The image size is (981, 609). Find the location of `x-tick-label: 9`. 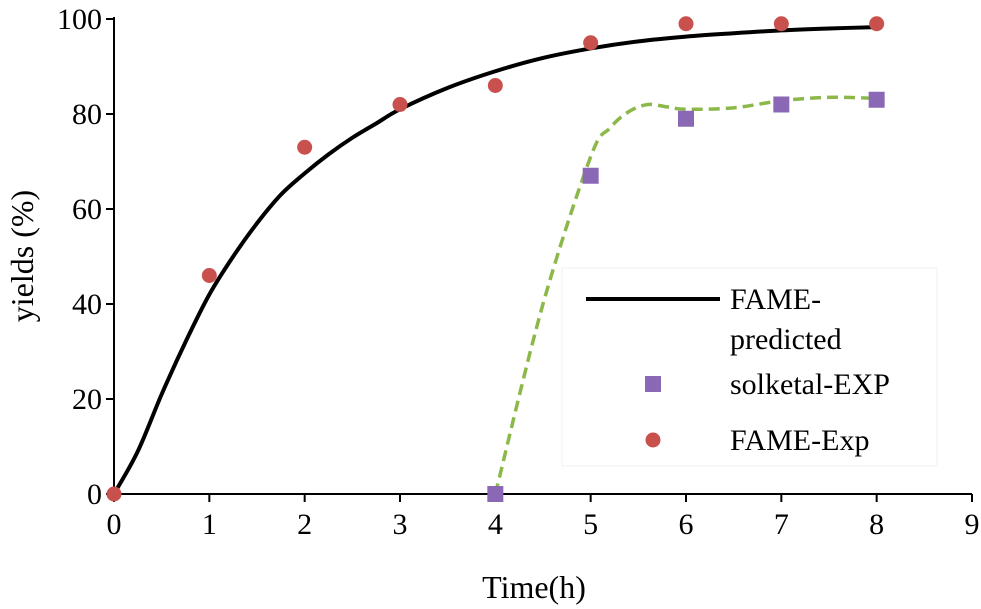

x-tick-label: 9 is located at coordinates (972, 524).